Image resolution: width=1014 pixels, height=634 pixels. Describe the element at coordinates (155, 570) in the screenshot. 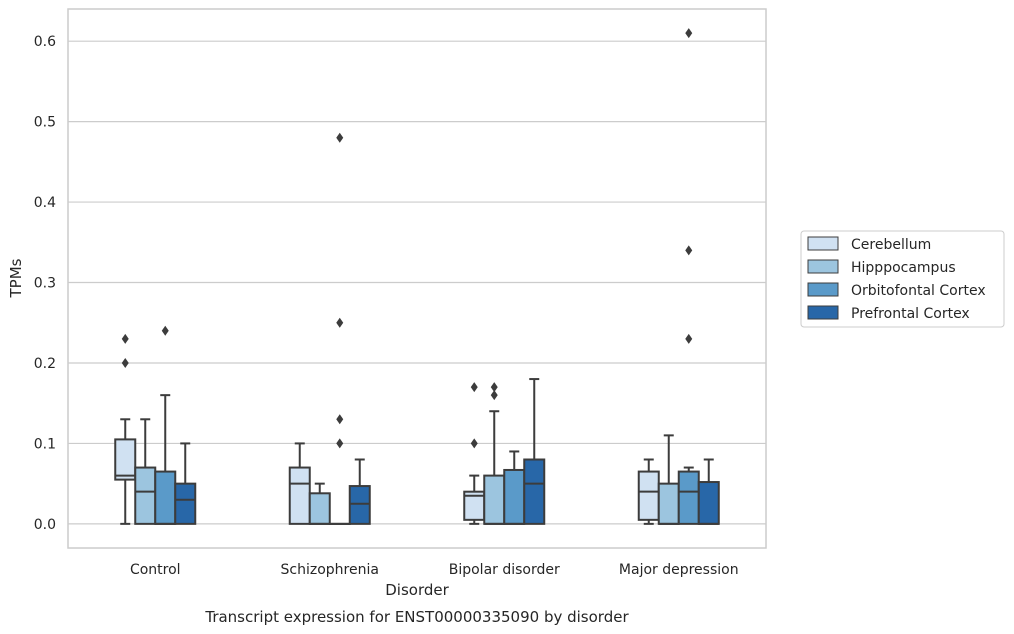

I see `x-tick-label: Control` at that location.